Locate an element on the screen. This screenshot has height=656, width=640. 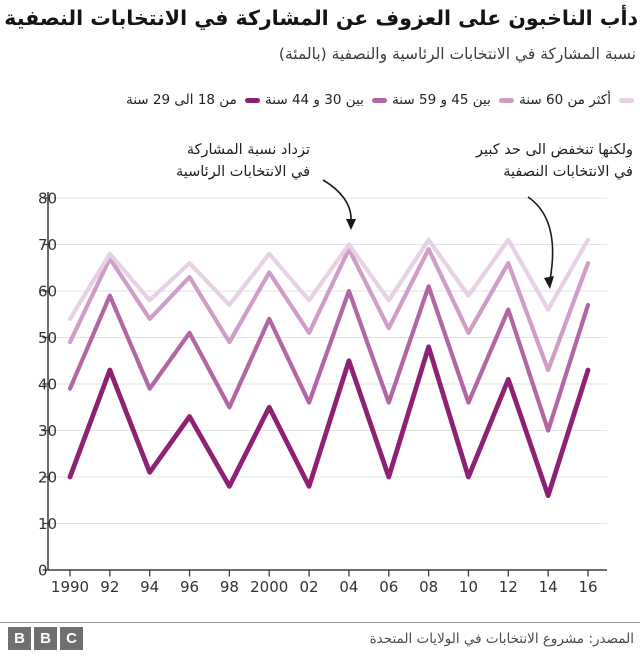
y-tick-label: 40 is located at coordinates (47, 385).